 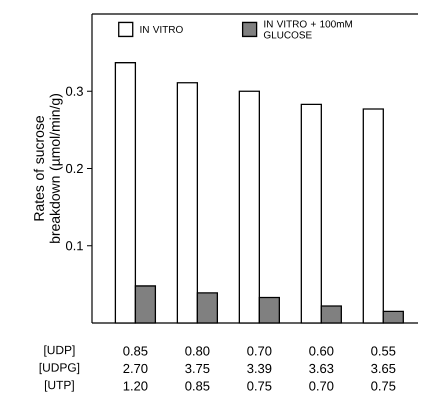 What do you see at coordinates (161, 29) in the screenshot?
I see `legend-label: IN VITRO` at bounding box center [161, 29].